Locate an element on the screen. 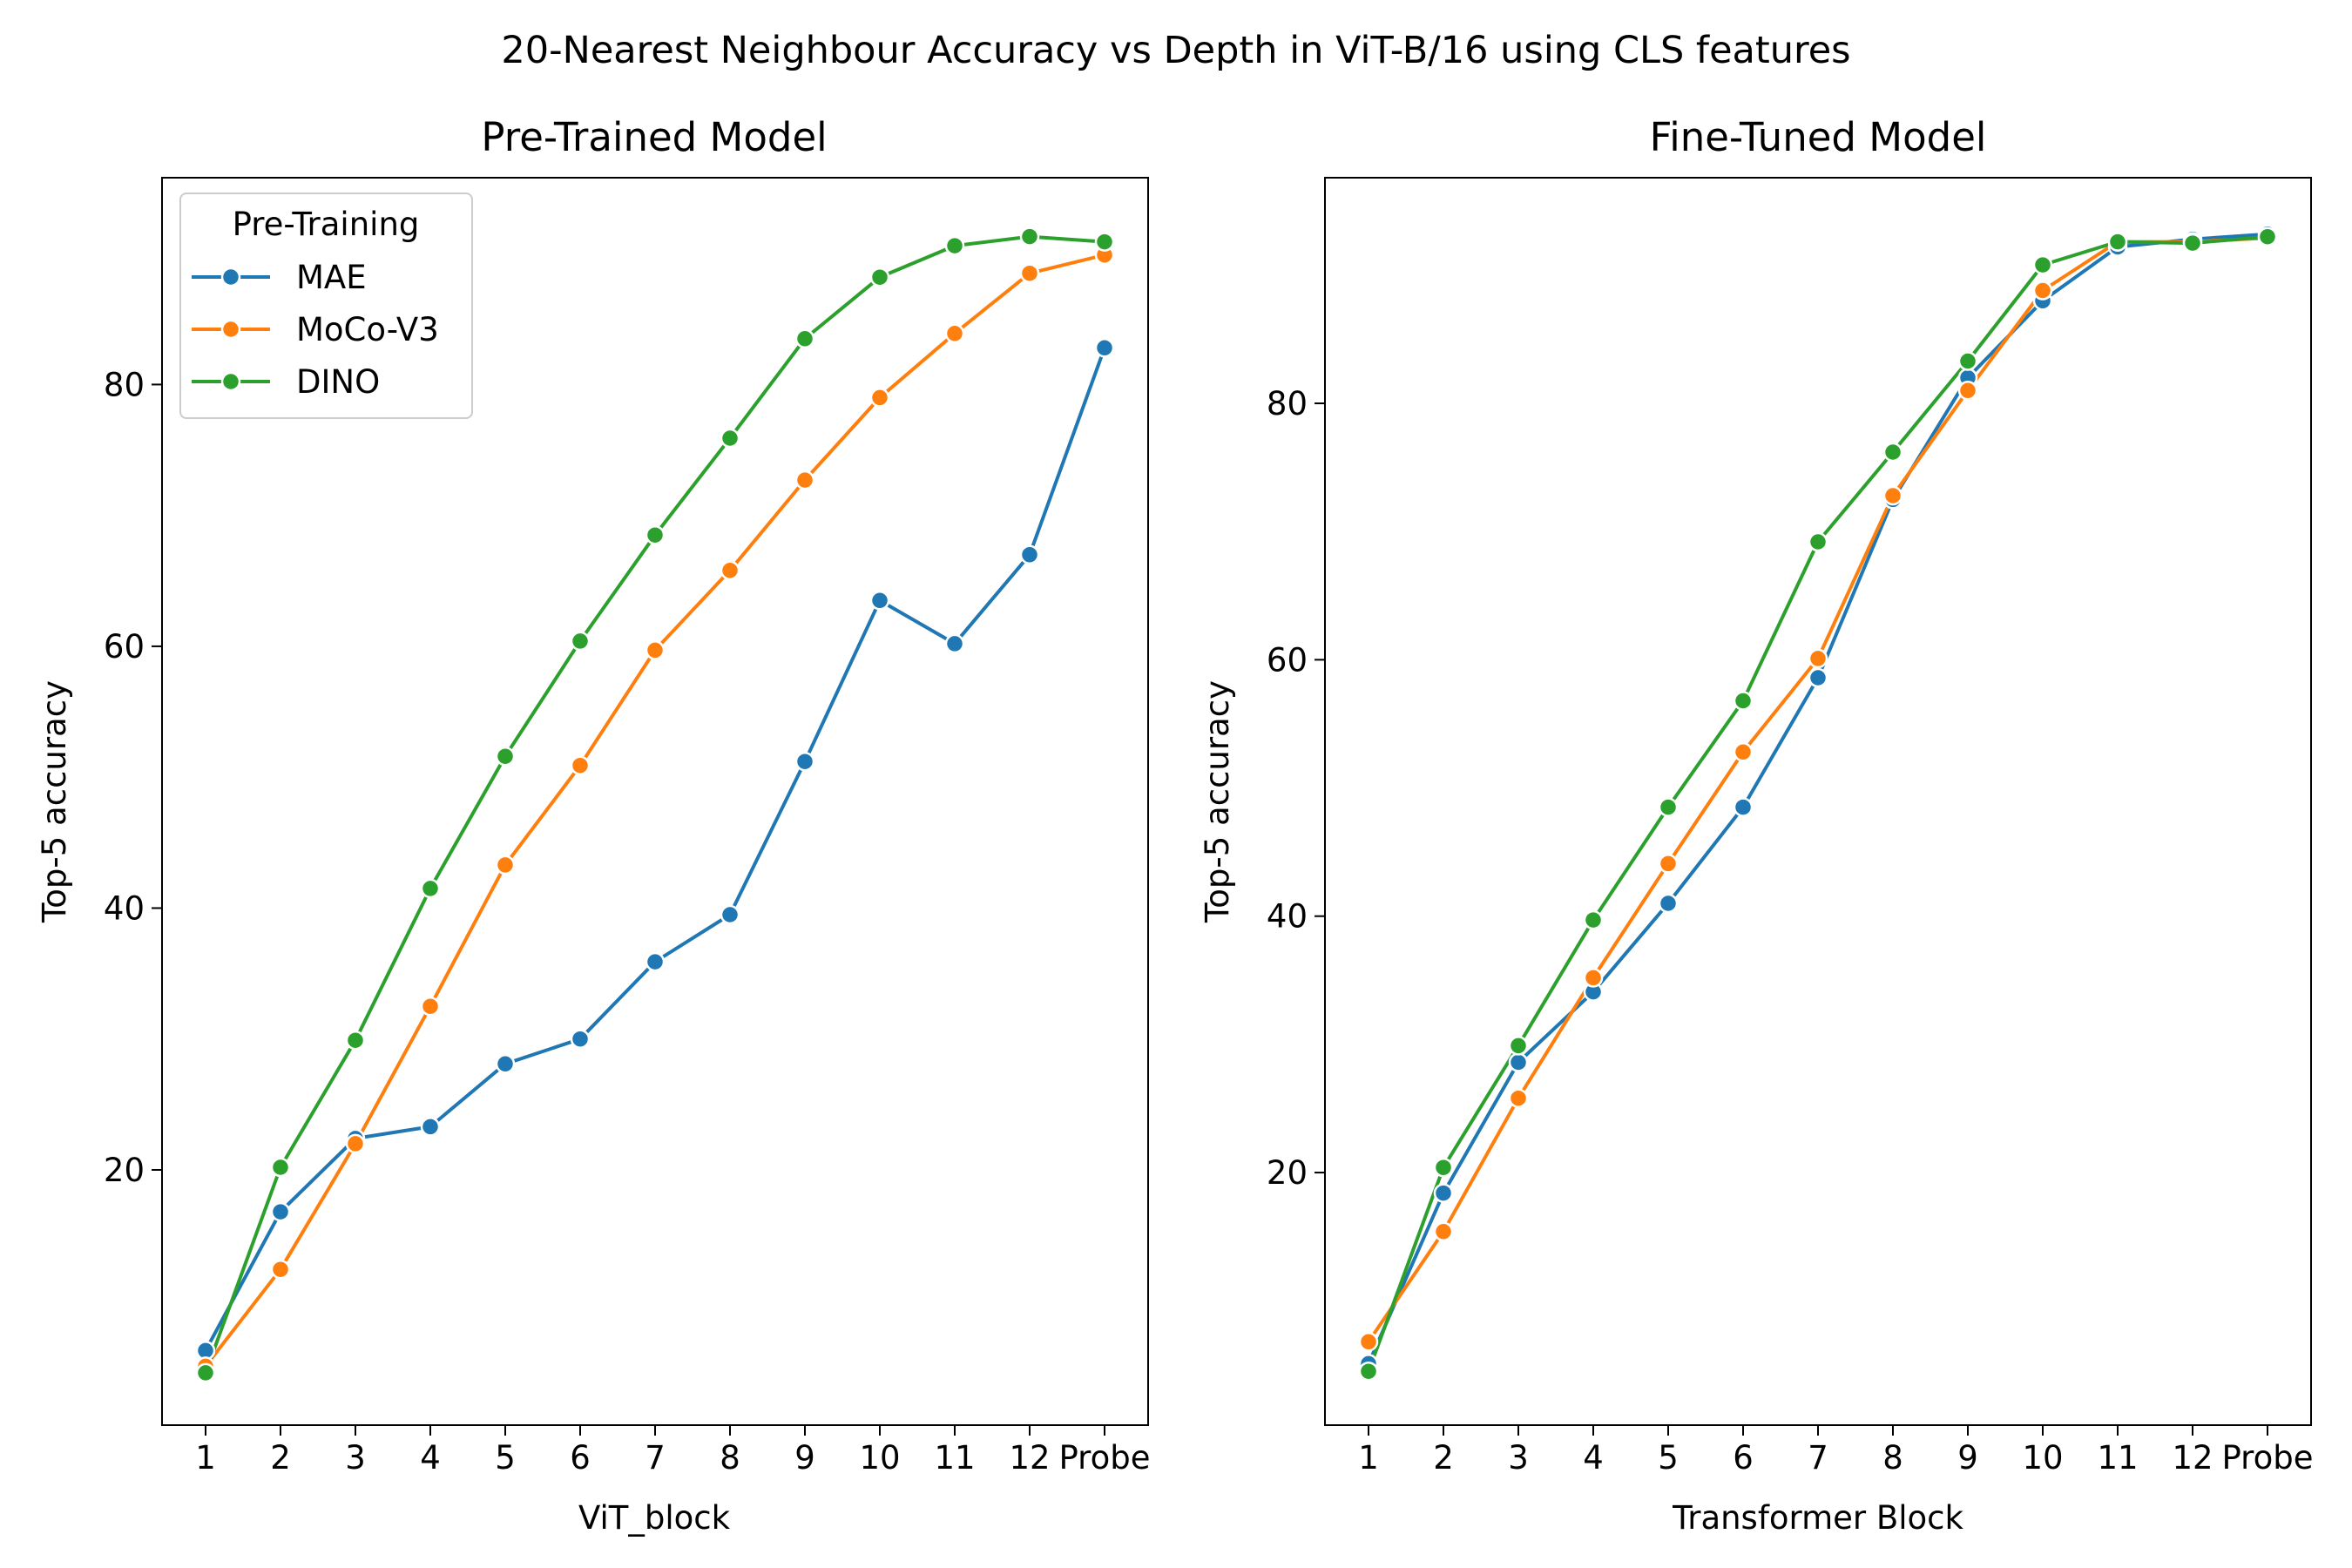 The image size is (2352, 1568). pretrained-y-tick-80: 80 is located at coordinates (125, 384).